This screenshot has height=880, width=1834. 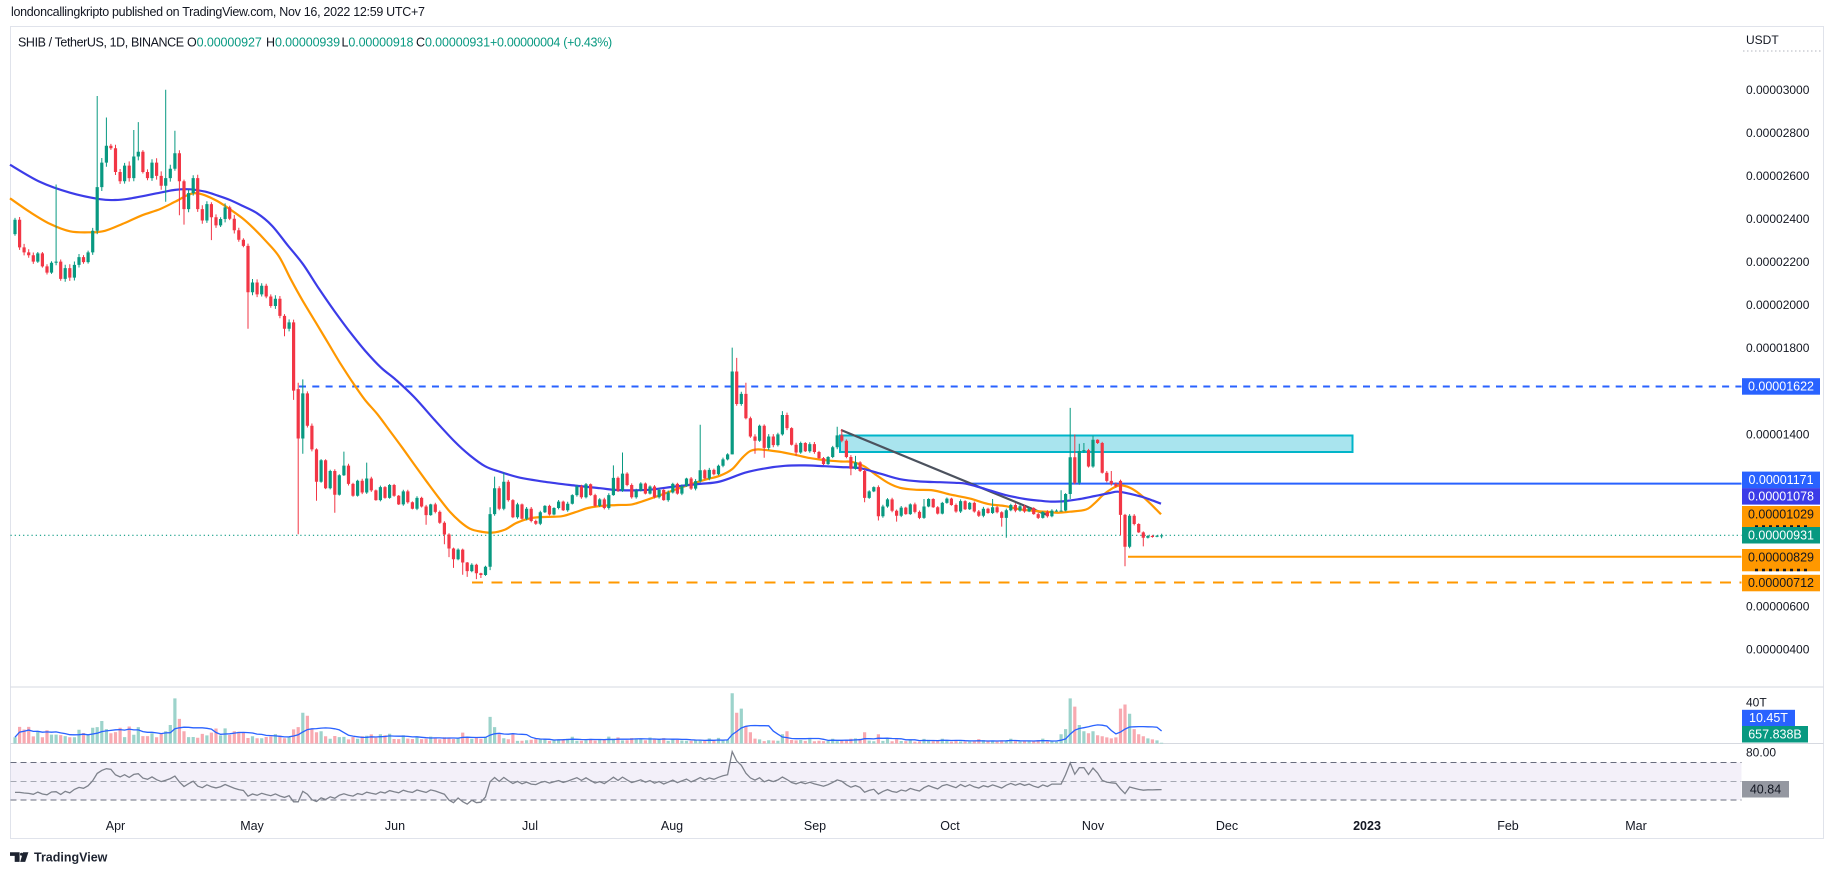 What do you see at coordinates (1761, 752) in the screenshot?
I see `svg-text: 80.00` at bounding box center [1761, 752].